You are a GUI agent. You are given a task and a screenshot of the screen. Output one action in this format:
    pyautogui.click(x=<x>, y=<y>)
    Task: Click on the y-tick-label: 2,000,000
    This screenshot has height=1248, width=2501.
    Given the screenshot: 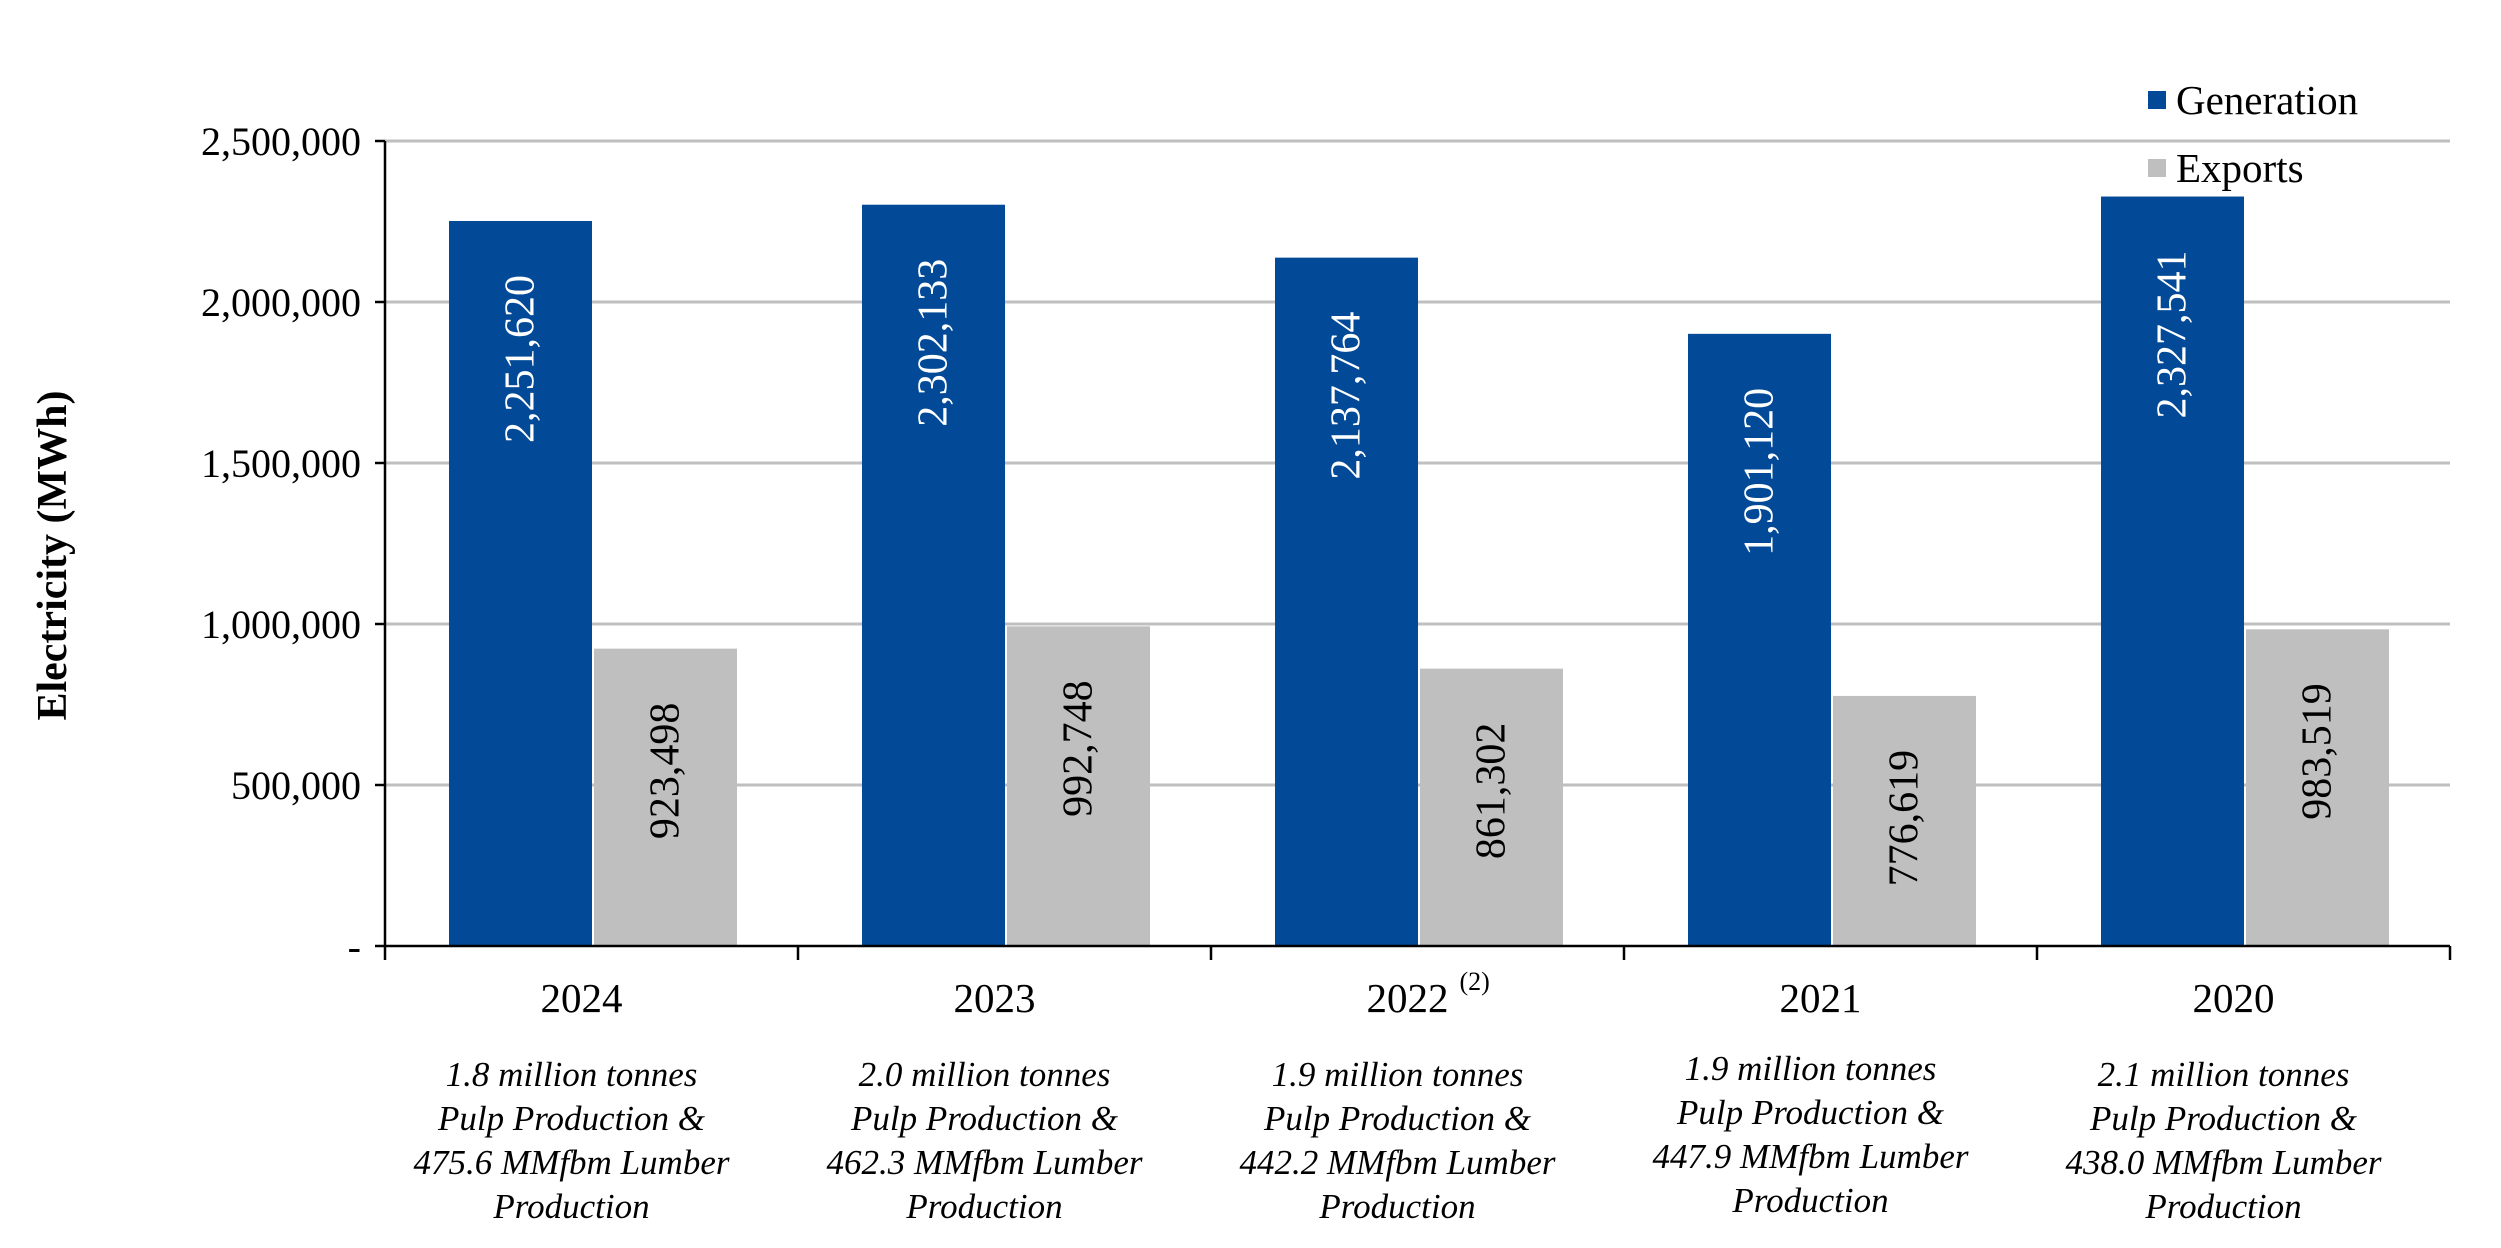 What is the action you would take?
    pyautogui.click(x=281, y=302)
    